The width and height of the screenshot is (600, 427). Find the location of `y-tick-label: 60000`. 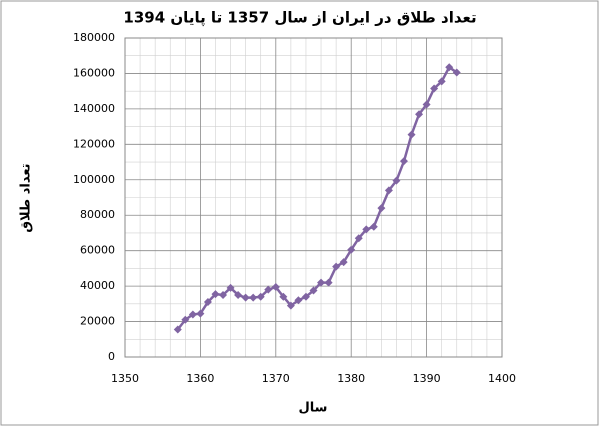

y-tick-label: 60000 is located at coordinates (97, 250).